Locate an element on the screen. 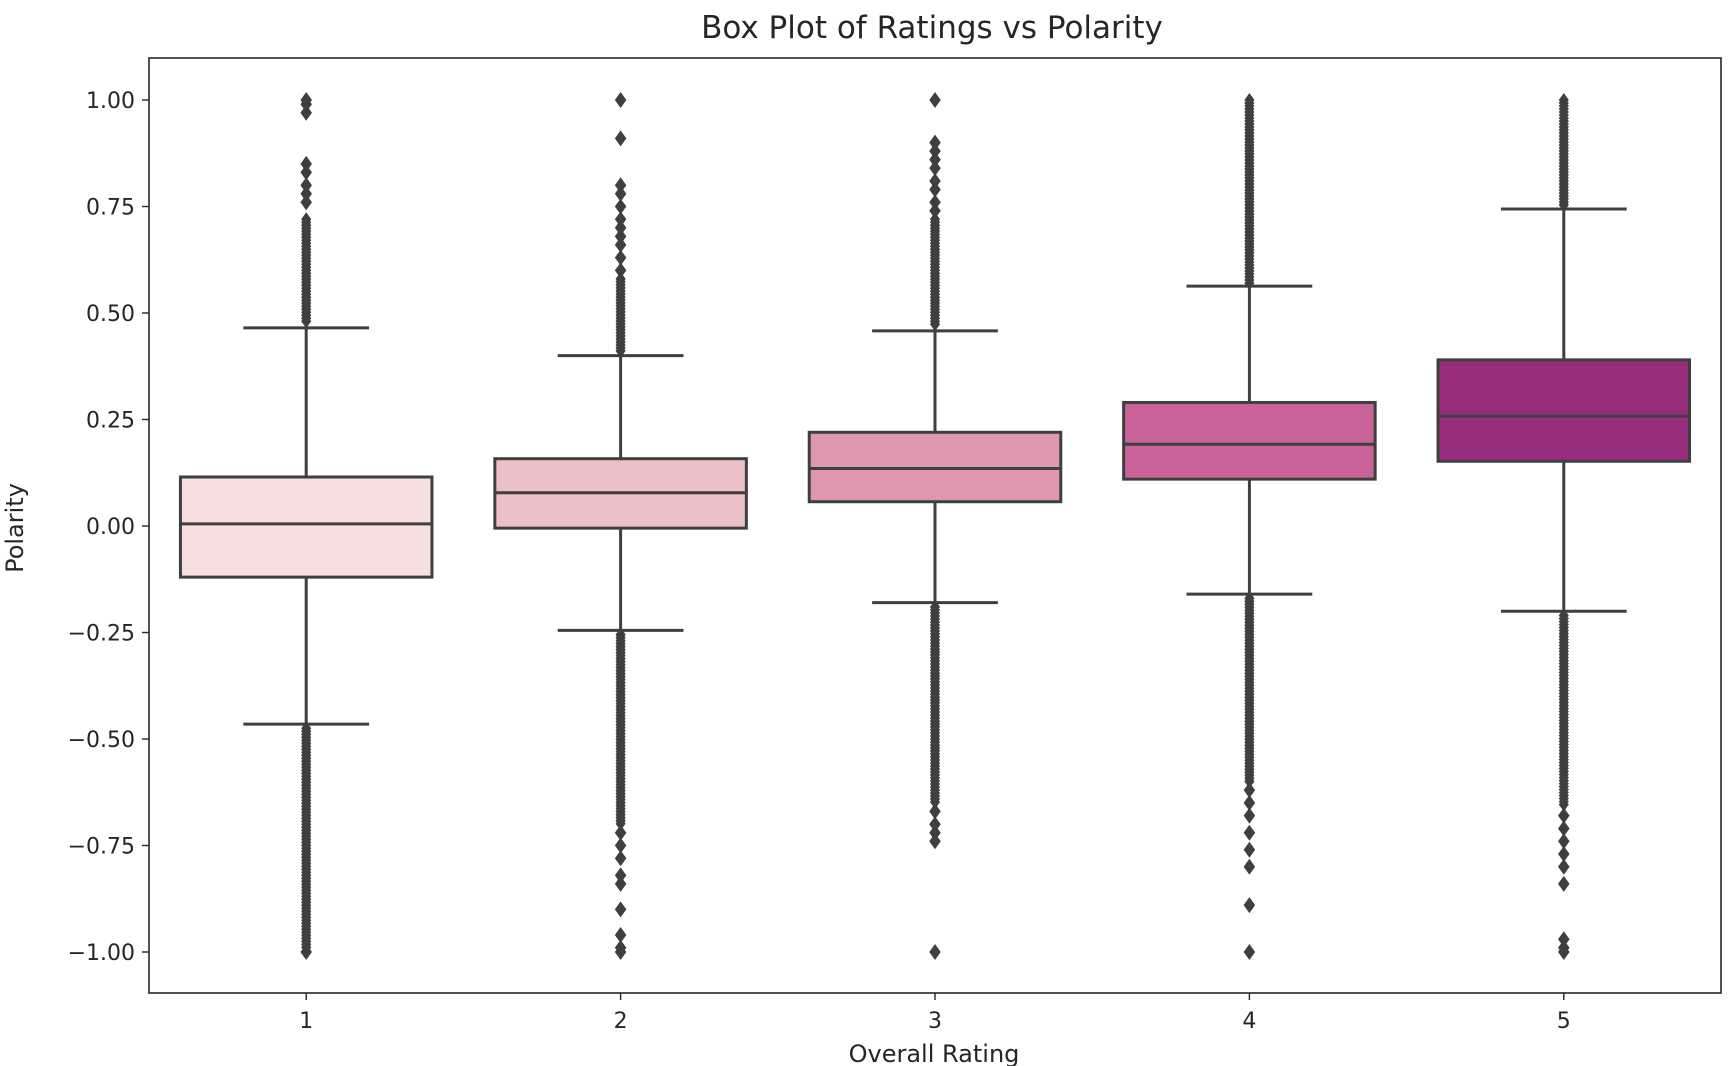  y-tick-label: −0.75 is located at coordinates (101, 847).